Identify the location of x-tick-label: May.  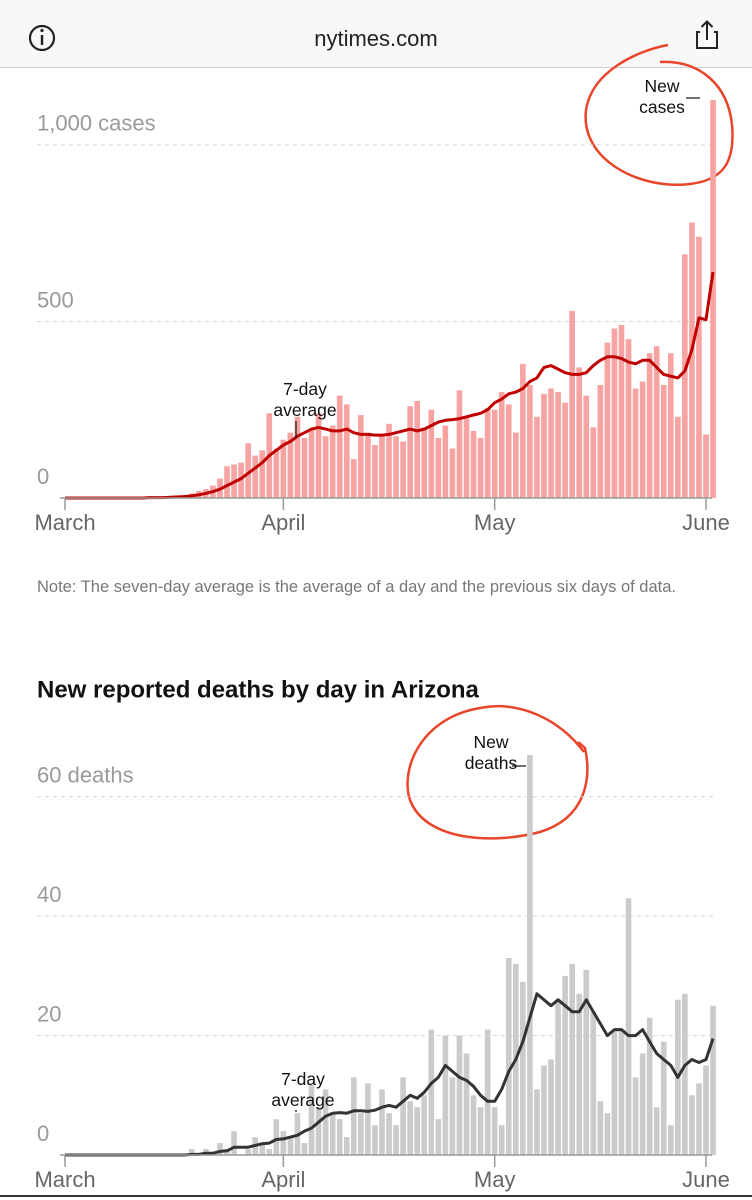
(495, 522).